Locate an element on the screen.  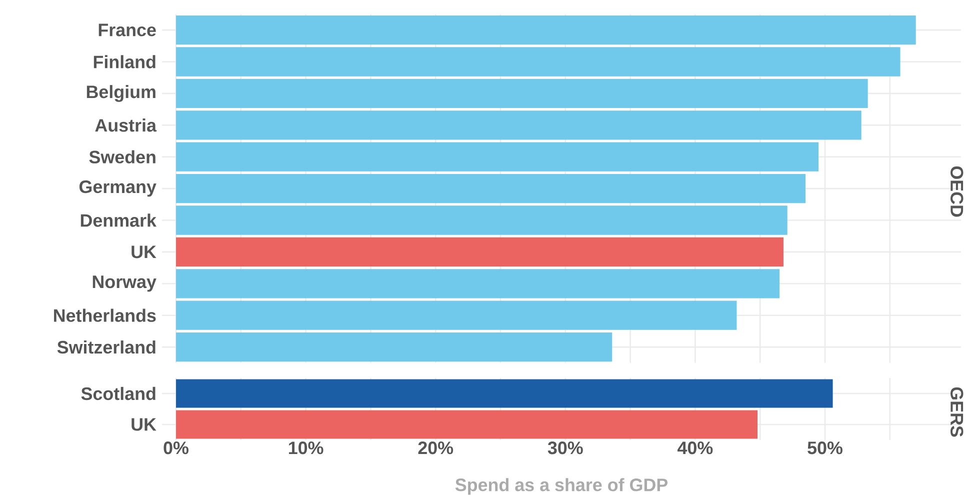
y-tick-label: Scotland is located at coordinates (118, 393).